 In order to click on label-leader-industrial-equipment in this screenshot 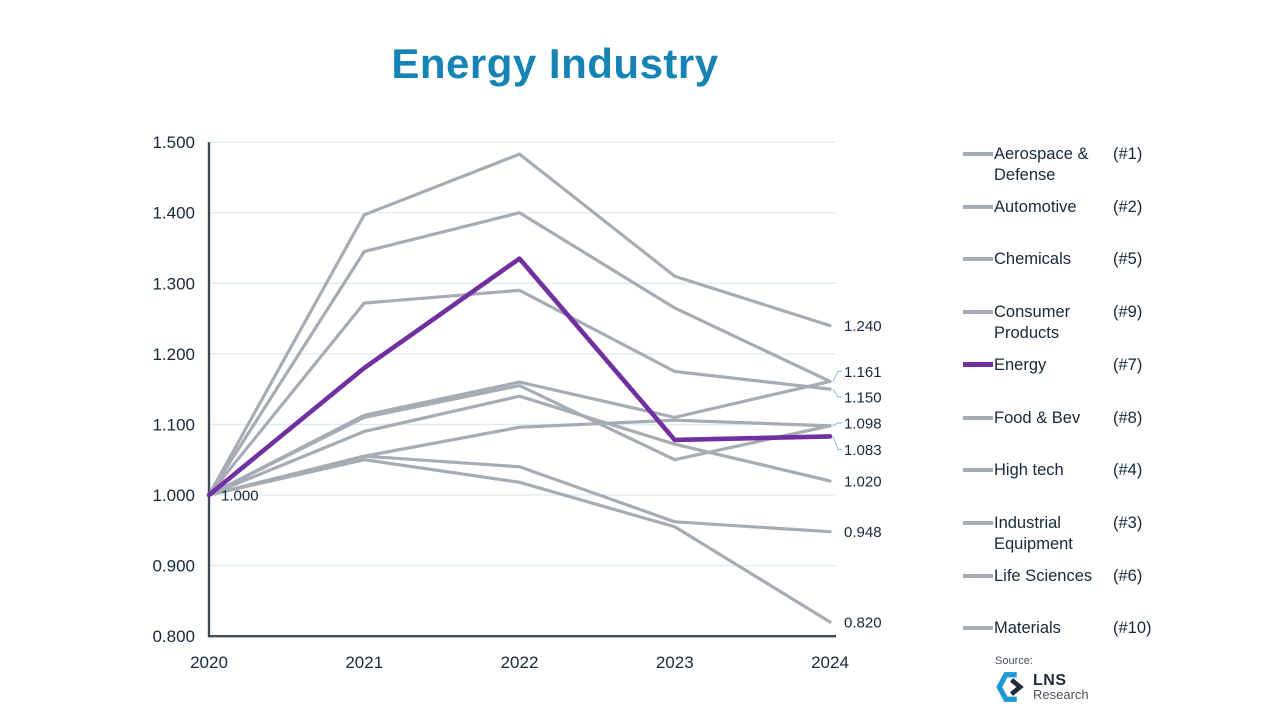, I will do `click(837, 393)`.